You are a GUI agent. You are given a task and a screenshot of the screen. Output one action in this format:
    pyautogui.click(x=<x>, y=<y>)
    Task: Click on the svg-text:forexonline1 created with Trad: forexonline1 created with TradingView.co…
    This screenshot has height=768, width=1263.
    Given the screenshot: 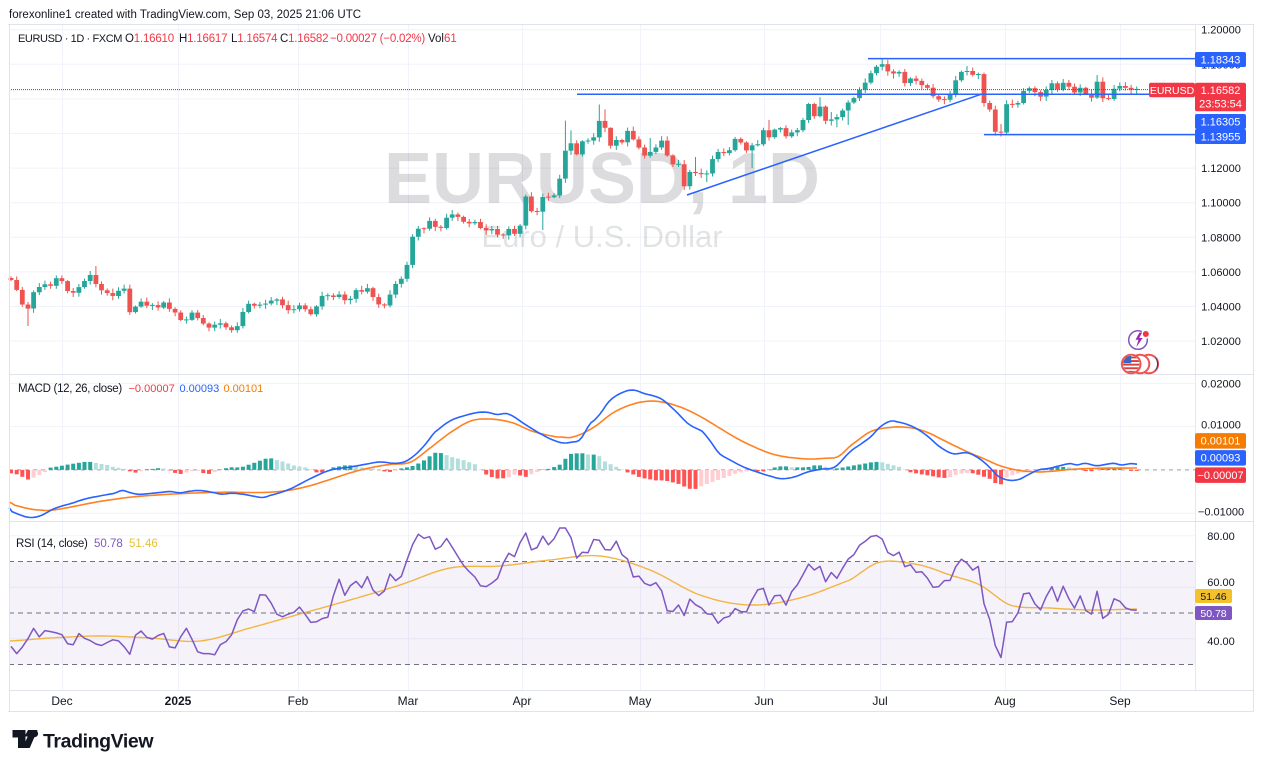 What is the action you would take?
    pyautogui.click(x=185, y=15)
    